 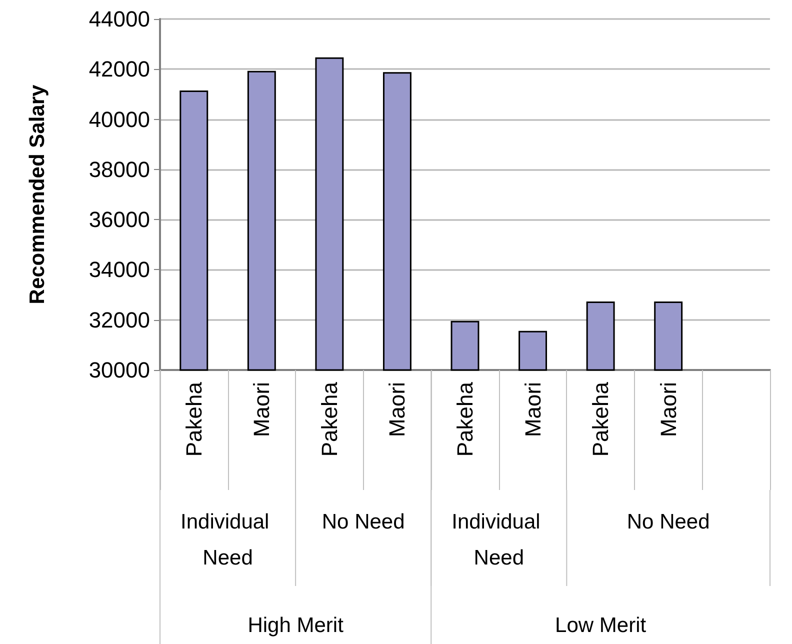 I want to click on y-tick-label: 40000, so click(x=119, y=119).